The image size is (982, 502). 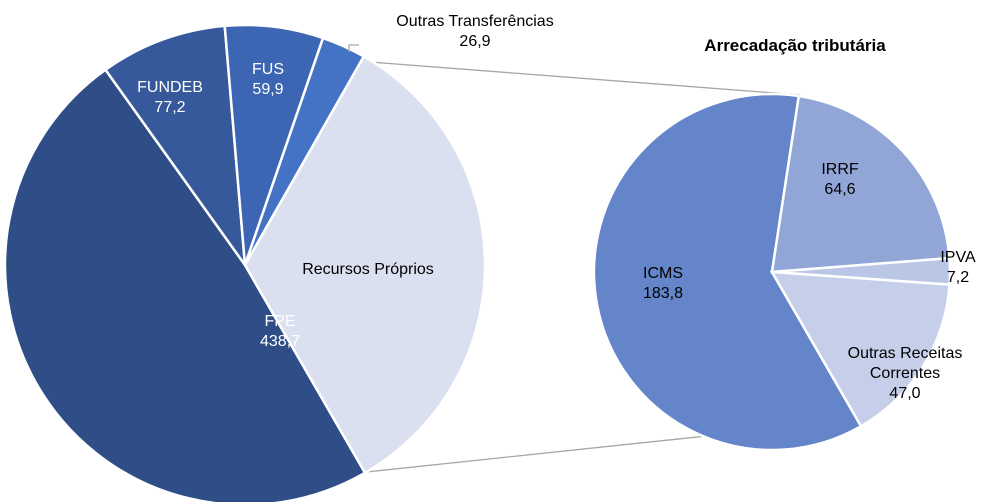 What do you see at coordinates (663, 273) in the screenshot?
I see `slice-label: ICMS` at bounding box center [663, 273].